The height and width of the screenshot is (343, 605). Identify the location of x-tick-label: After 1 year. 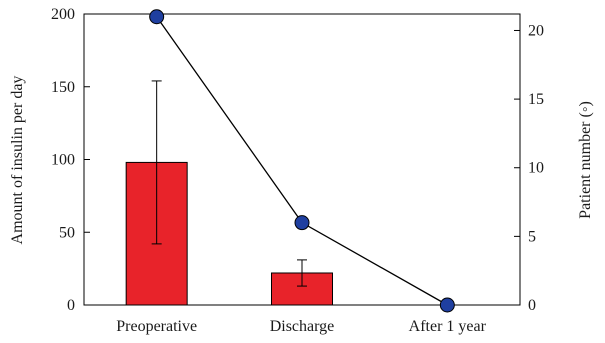
(448, 326).